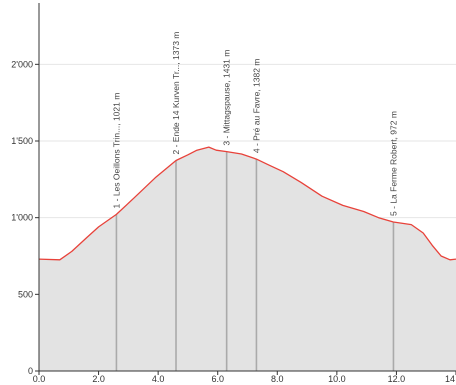  What do you see at coordinates (176, 93) in the screenshot?
I see `waypoint-label-2: 2 - Ende 14 Kurven Tr..., 1373 m` at bounding box center [176, 93].